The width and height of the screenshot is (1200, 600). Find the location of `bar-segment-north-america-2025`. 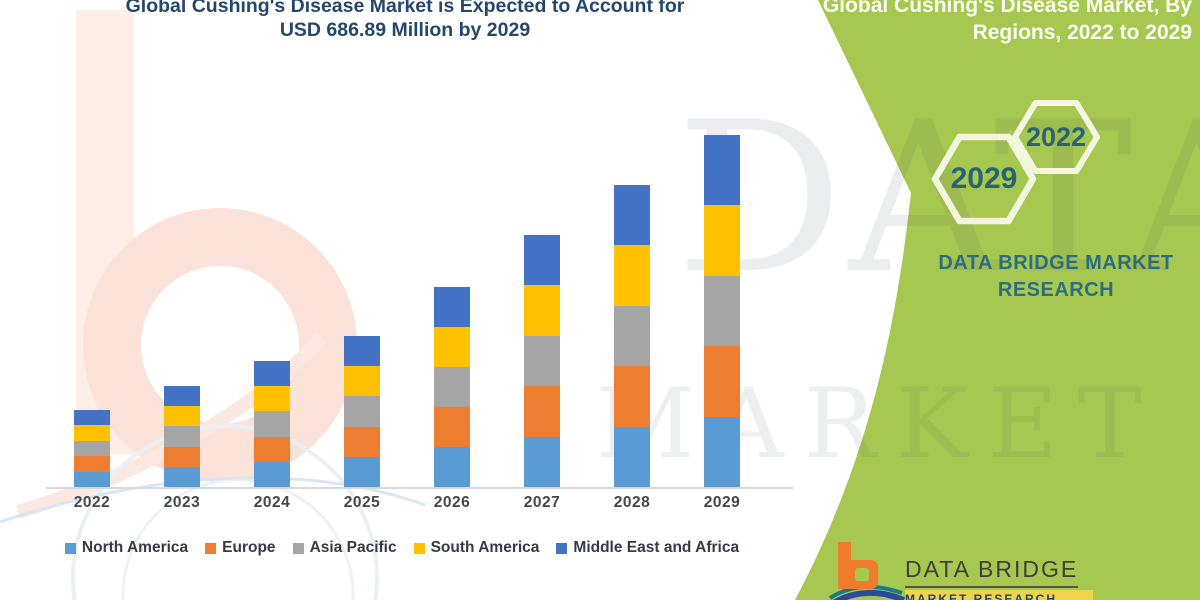

bar-segment-north-america-2025 is located at coordinates (362, 471).